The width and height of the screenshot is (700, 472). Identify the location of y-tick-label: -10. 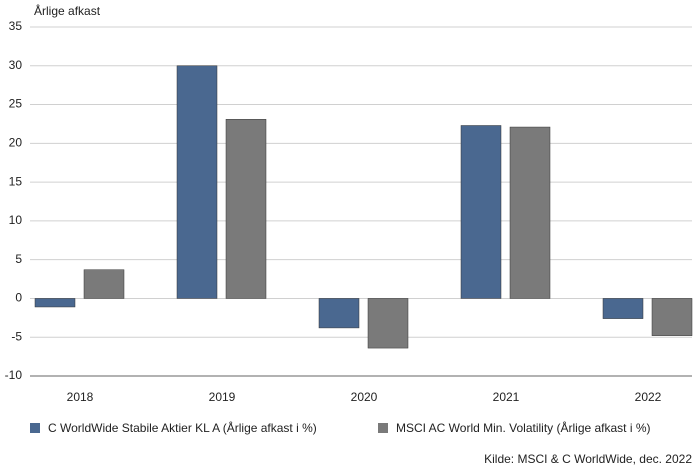
(14, 375).